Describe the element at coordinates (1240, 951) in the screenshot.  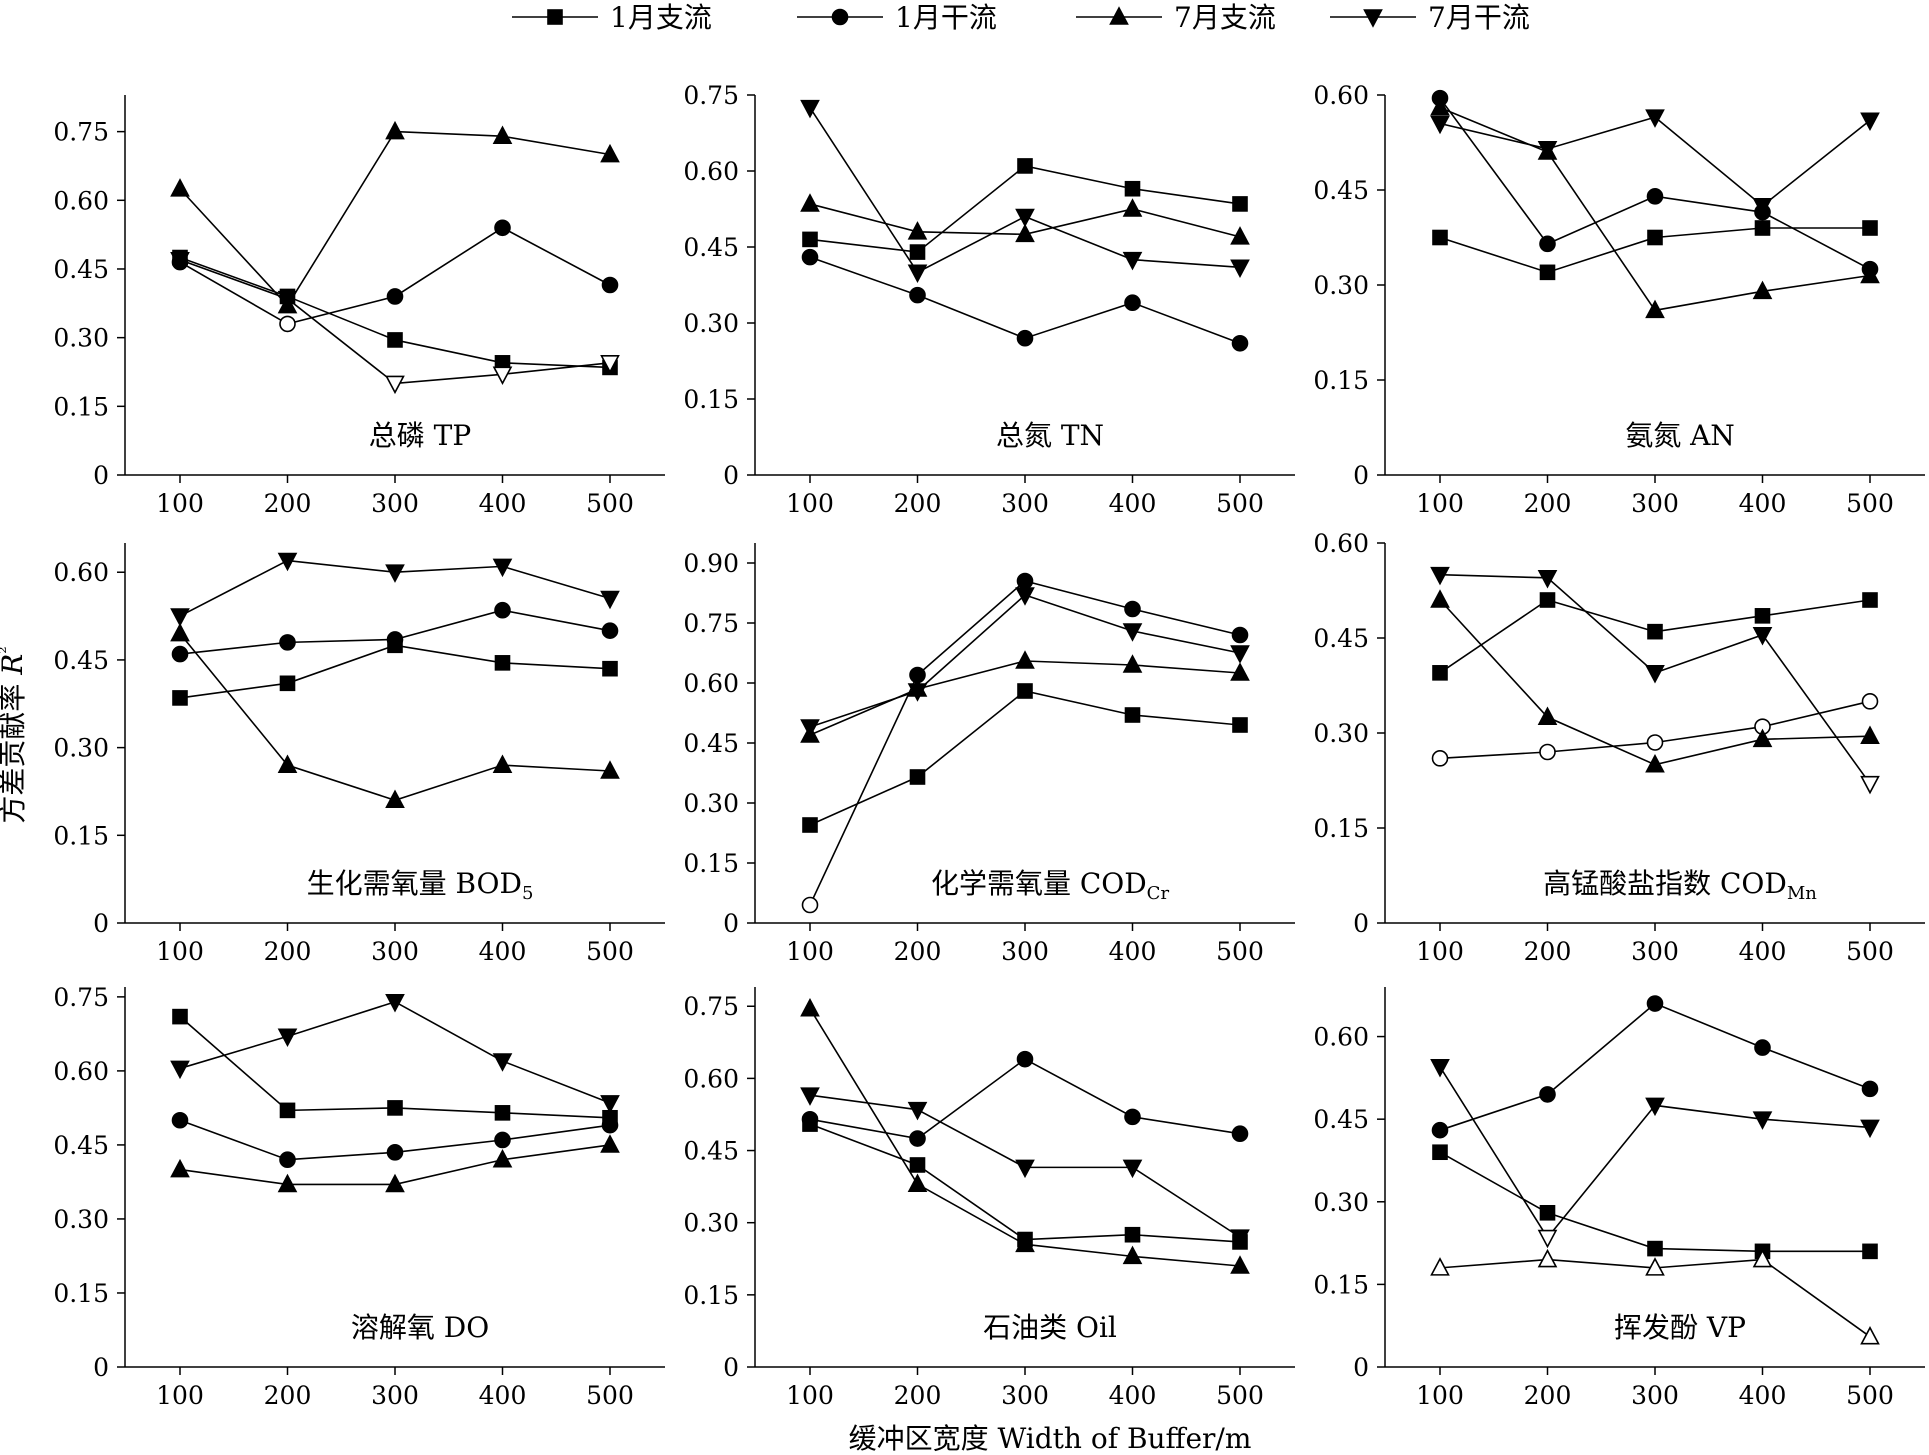
I see `x-tick-label: 500` at that location.